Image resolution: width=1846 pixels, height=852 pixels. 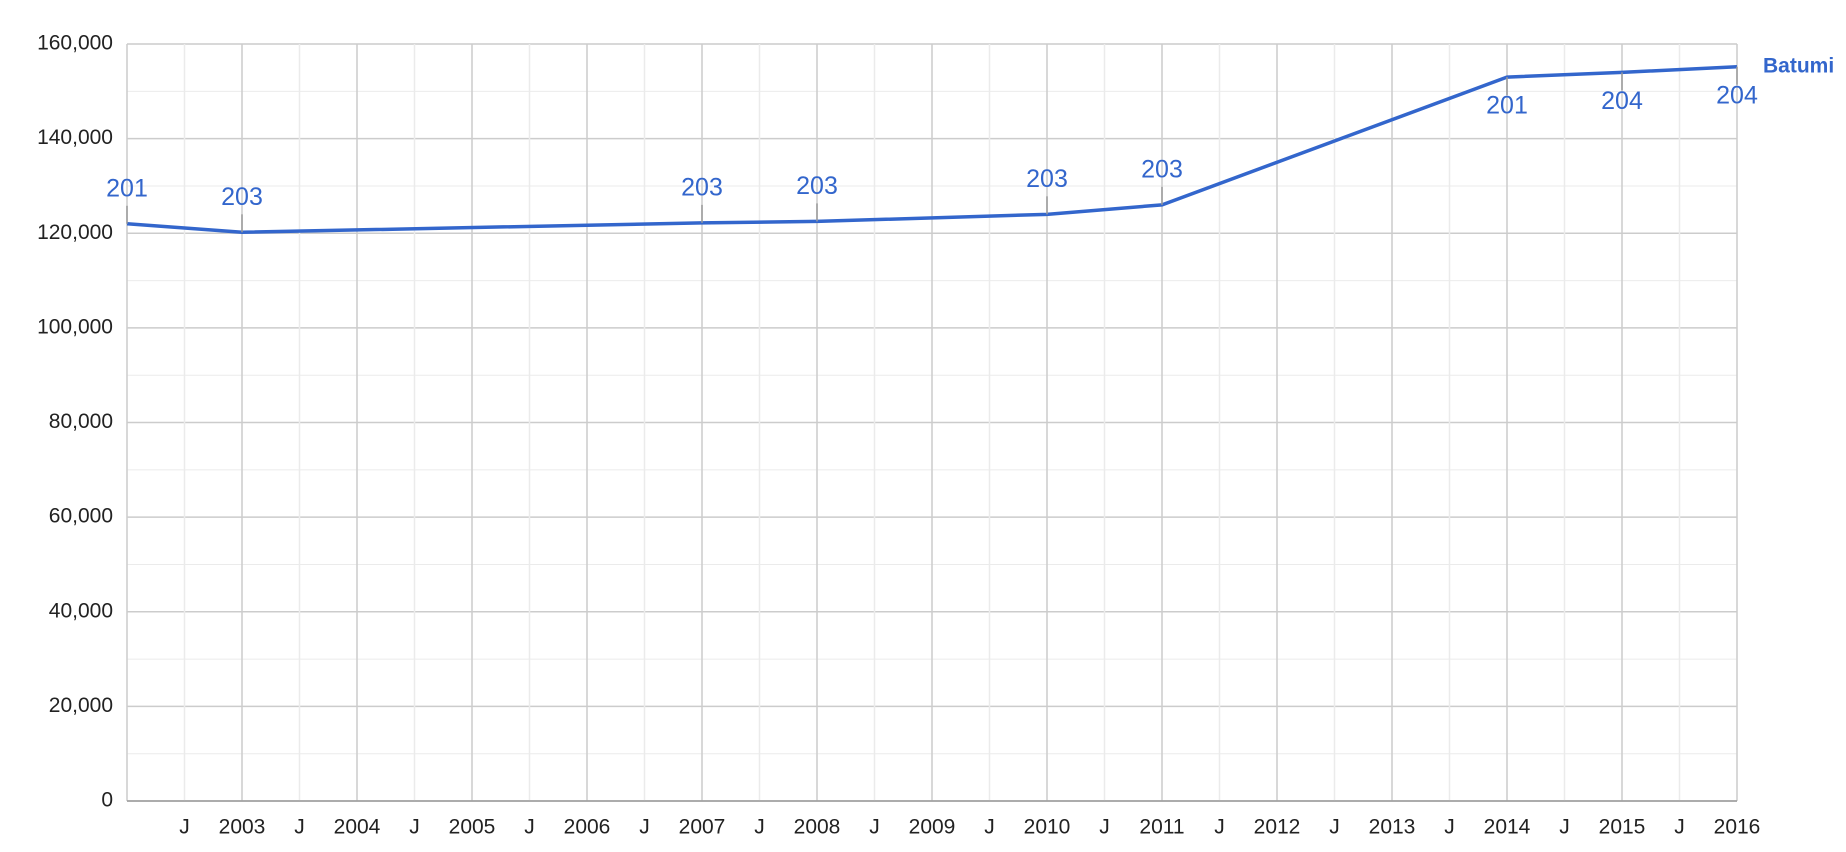 I want to click on y-tick-label: 0, so click(x=107, y=800).